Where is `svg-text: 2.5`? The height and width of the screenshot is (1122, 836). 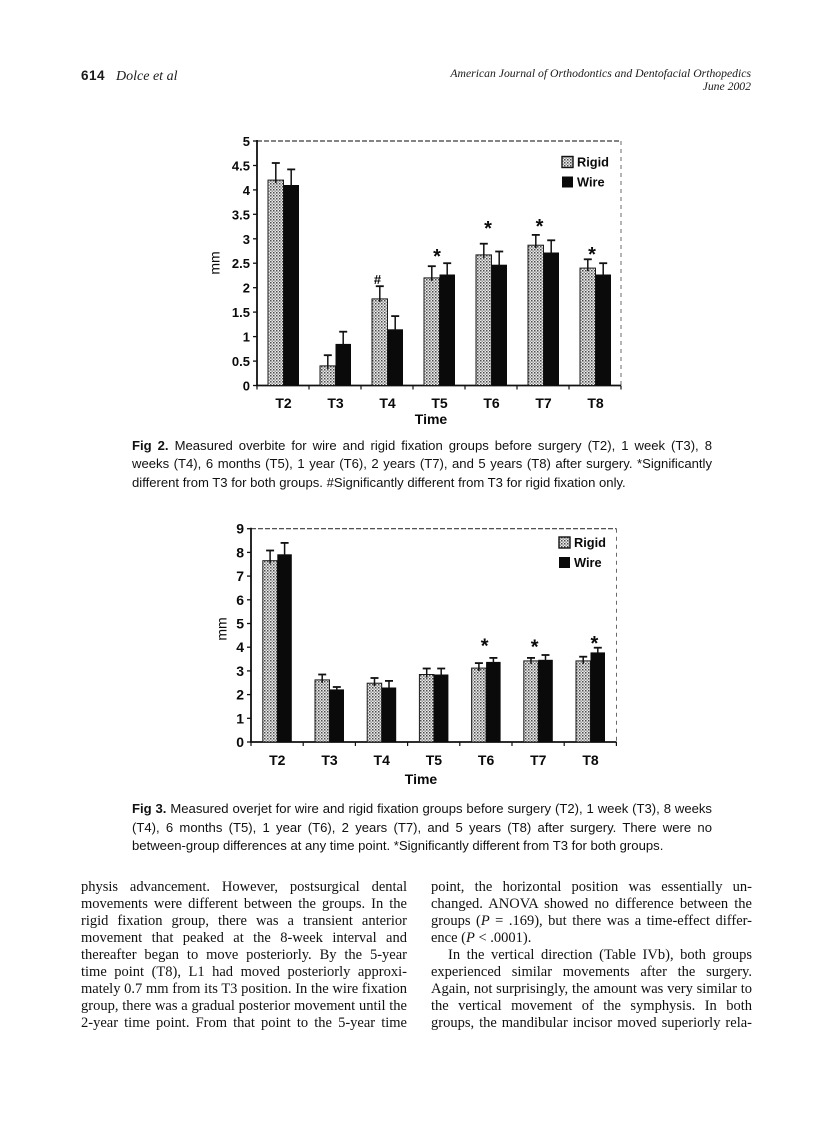
svg-text: 2.5 is located at coordinates (241, 263).